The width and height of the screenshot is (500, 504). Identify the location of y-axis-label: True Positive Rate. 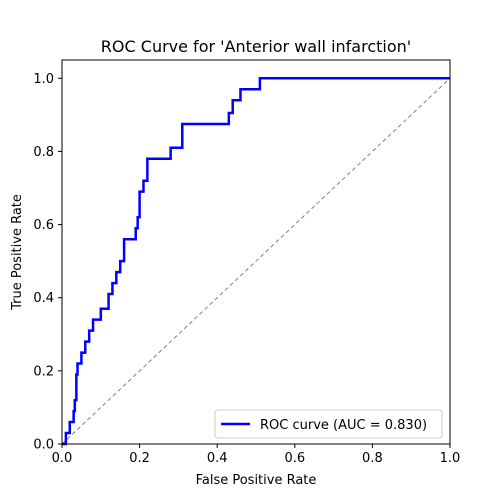
(17, 252).